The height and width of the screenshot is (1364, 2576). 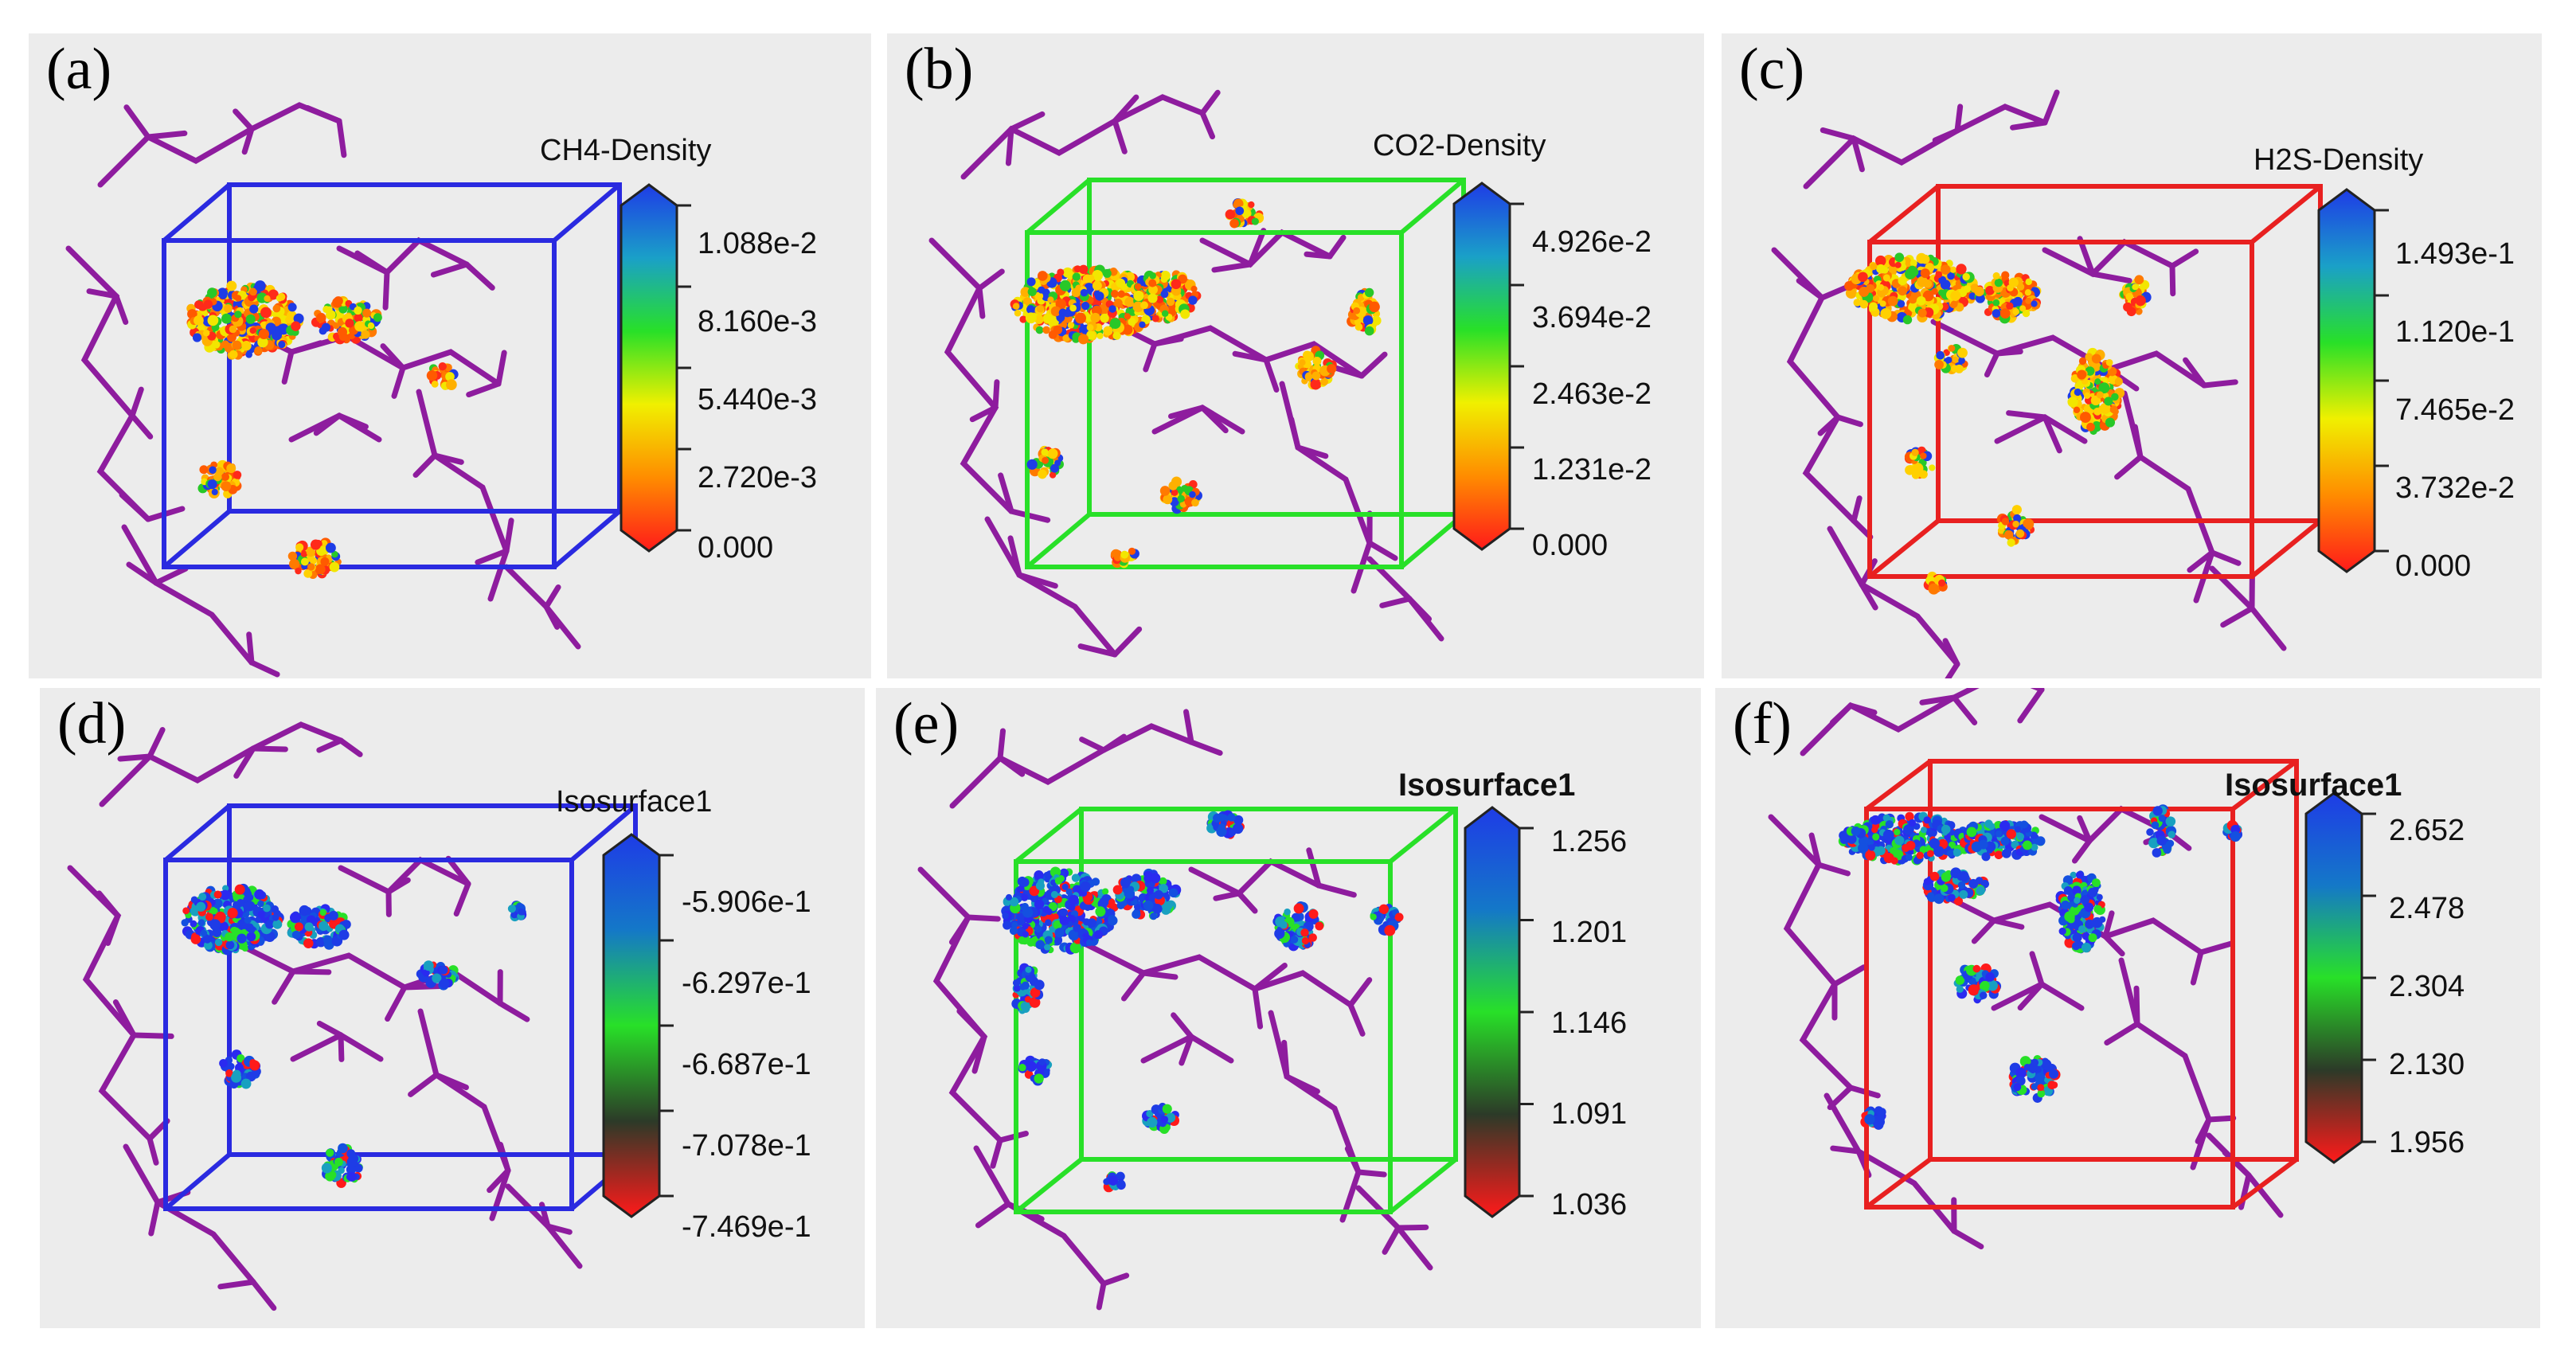 What do you see at coordinates (926, 723) in the screenshot?
I see `panel-label: (e)` at bounding box center [926, 723].